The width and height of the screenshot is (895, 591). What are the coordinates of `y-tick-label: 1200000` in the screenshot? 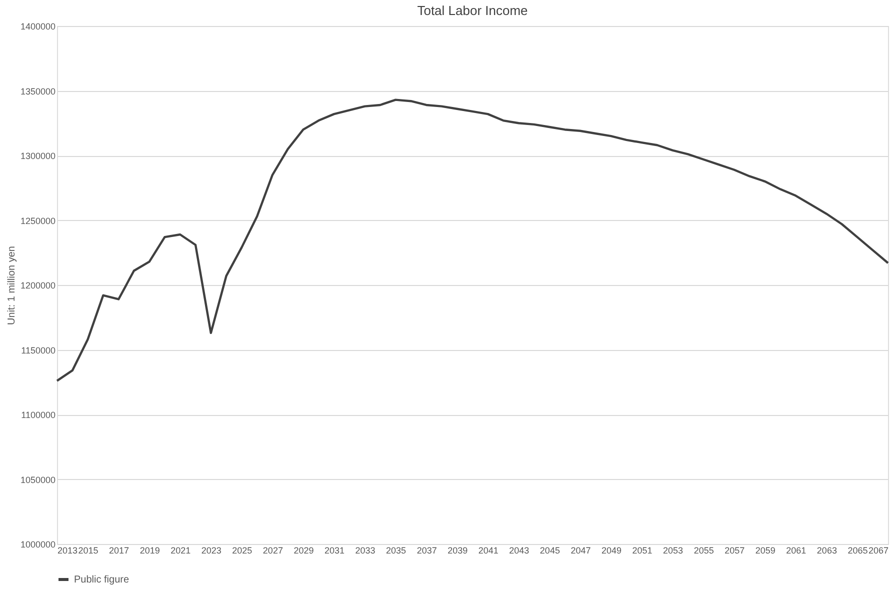 It's located at (38, 285).